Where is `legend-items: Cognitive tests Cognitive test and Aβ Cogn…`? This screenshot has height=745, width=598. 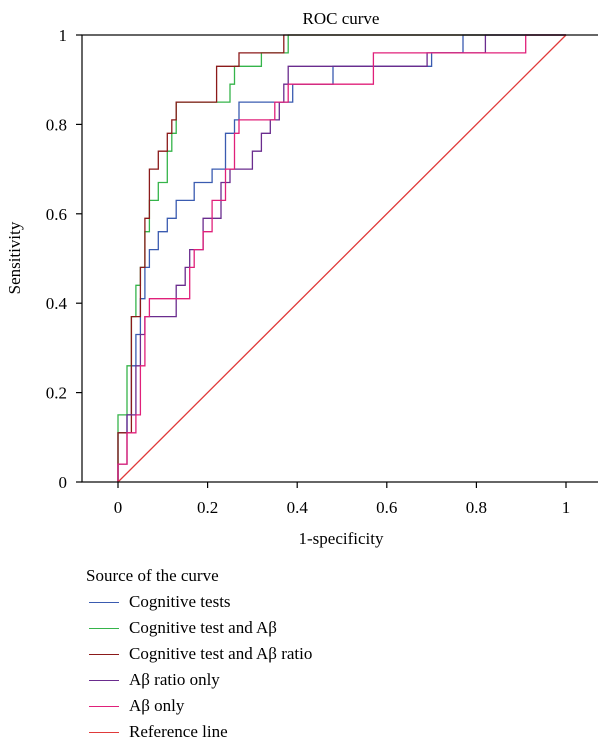
legend-items: Cognitive tests Cognitive test and Aβ Cogn… is located at coordinates (199, 667).